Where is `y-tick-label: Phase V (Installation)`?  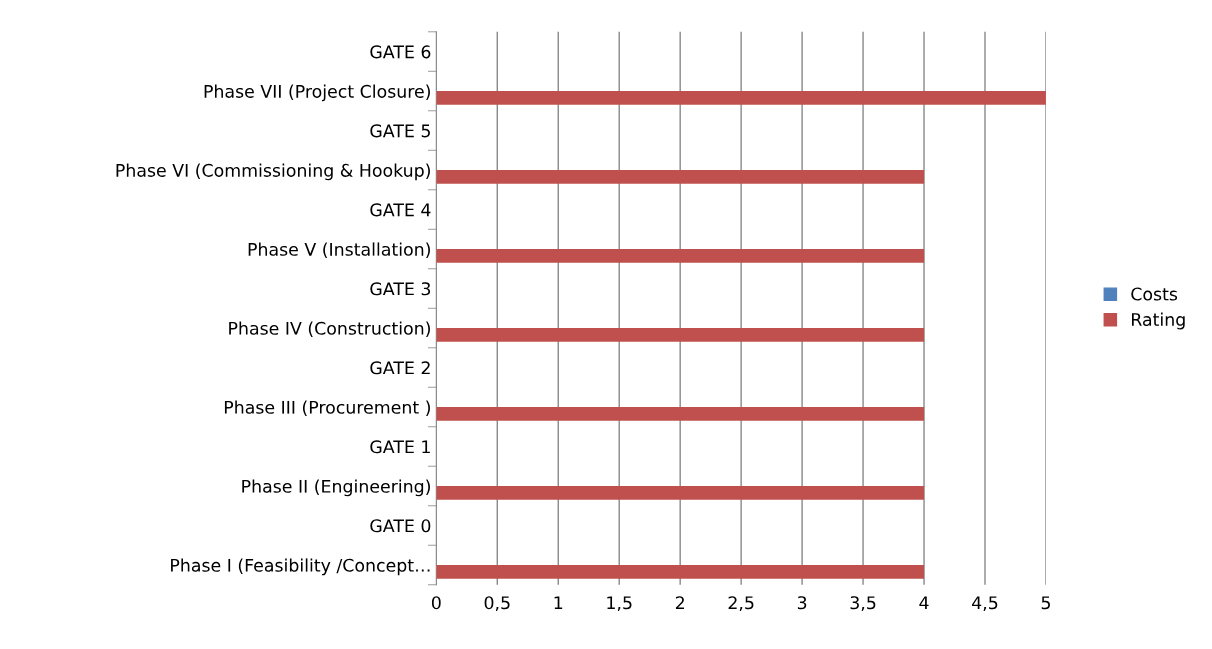
y-tick-label: Phase V (Installation) is located at coordinates (339, 250).